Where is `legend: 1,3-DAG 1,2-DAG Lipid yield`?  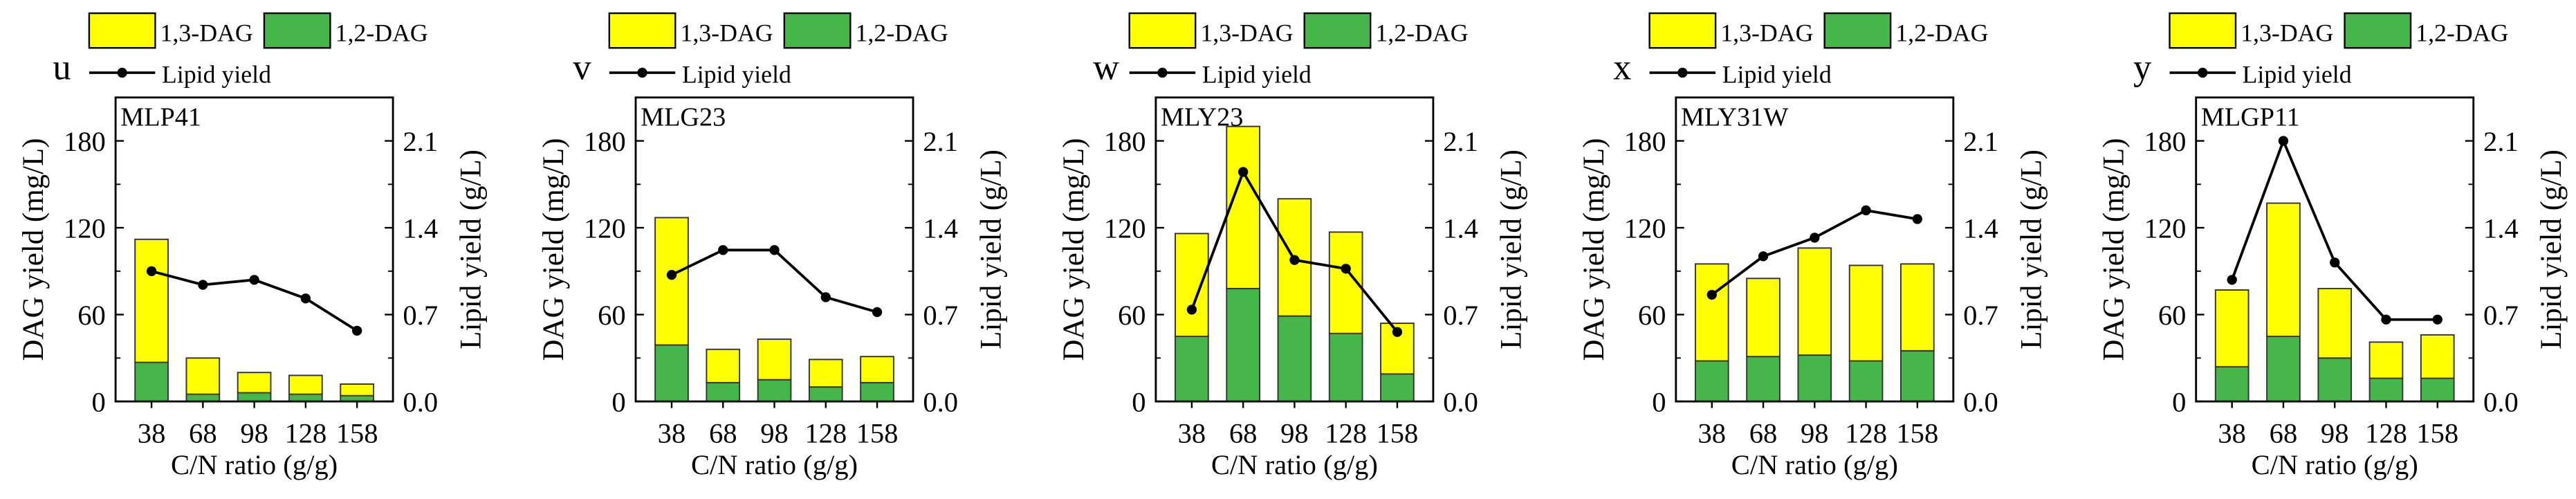 legend: 1,3-DAG 1,2-DAG Lipid yield is located at coordinates (2338, 50).